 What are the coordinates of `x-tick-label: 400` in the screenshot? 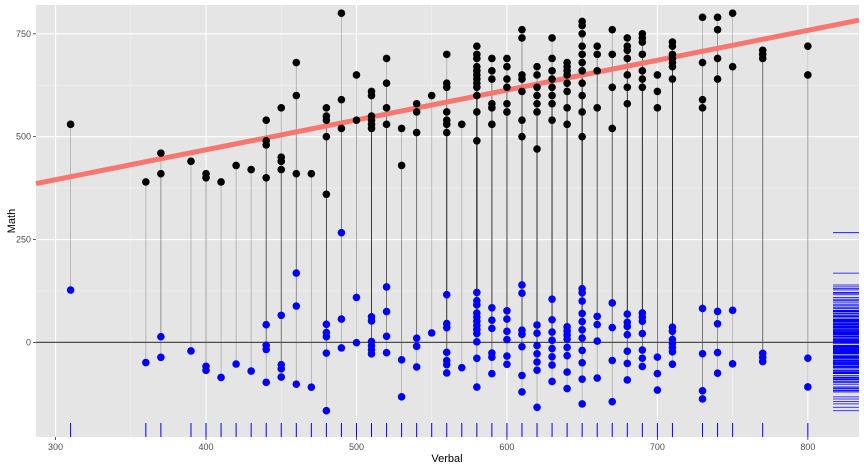 It's located at (206, 447).